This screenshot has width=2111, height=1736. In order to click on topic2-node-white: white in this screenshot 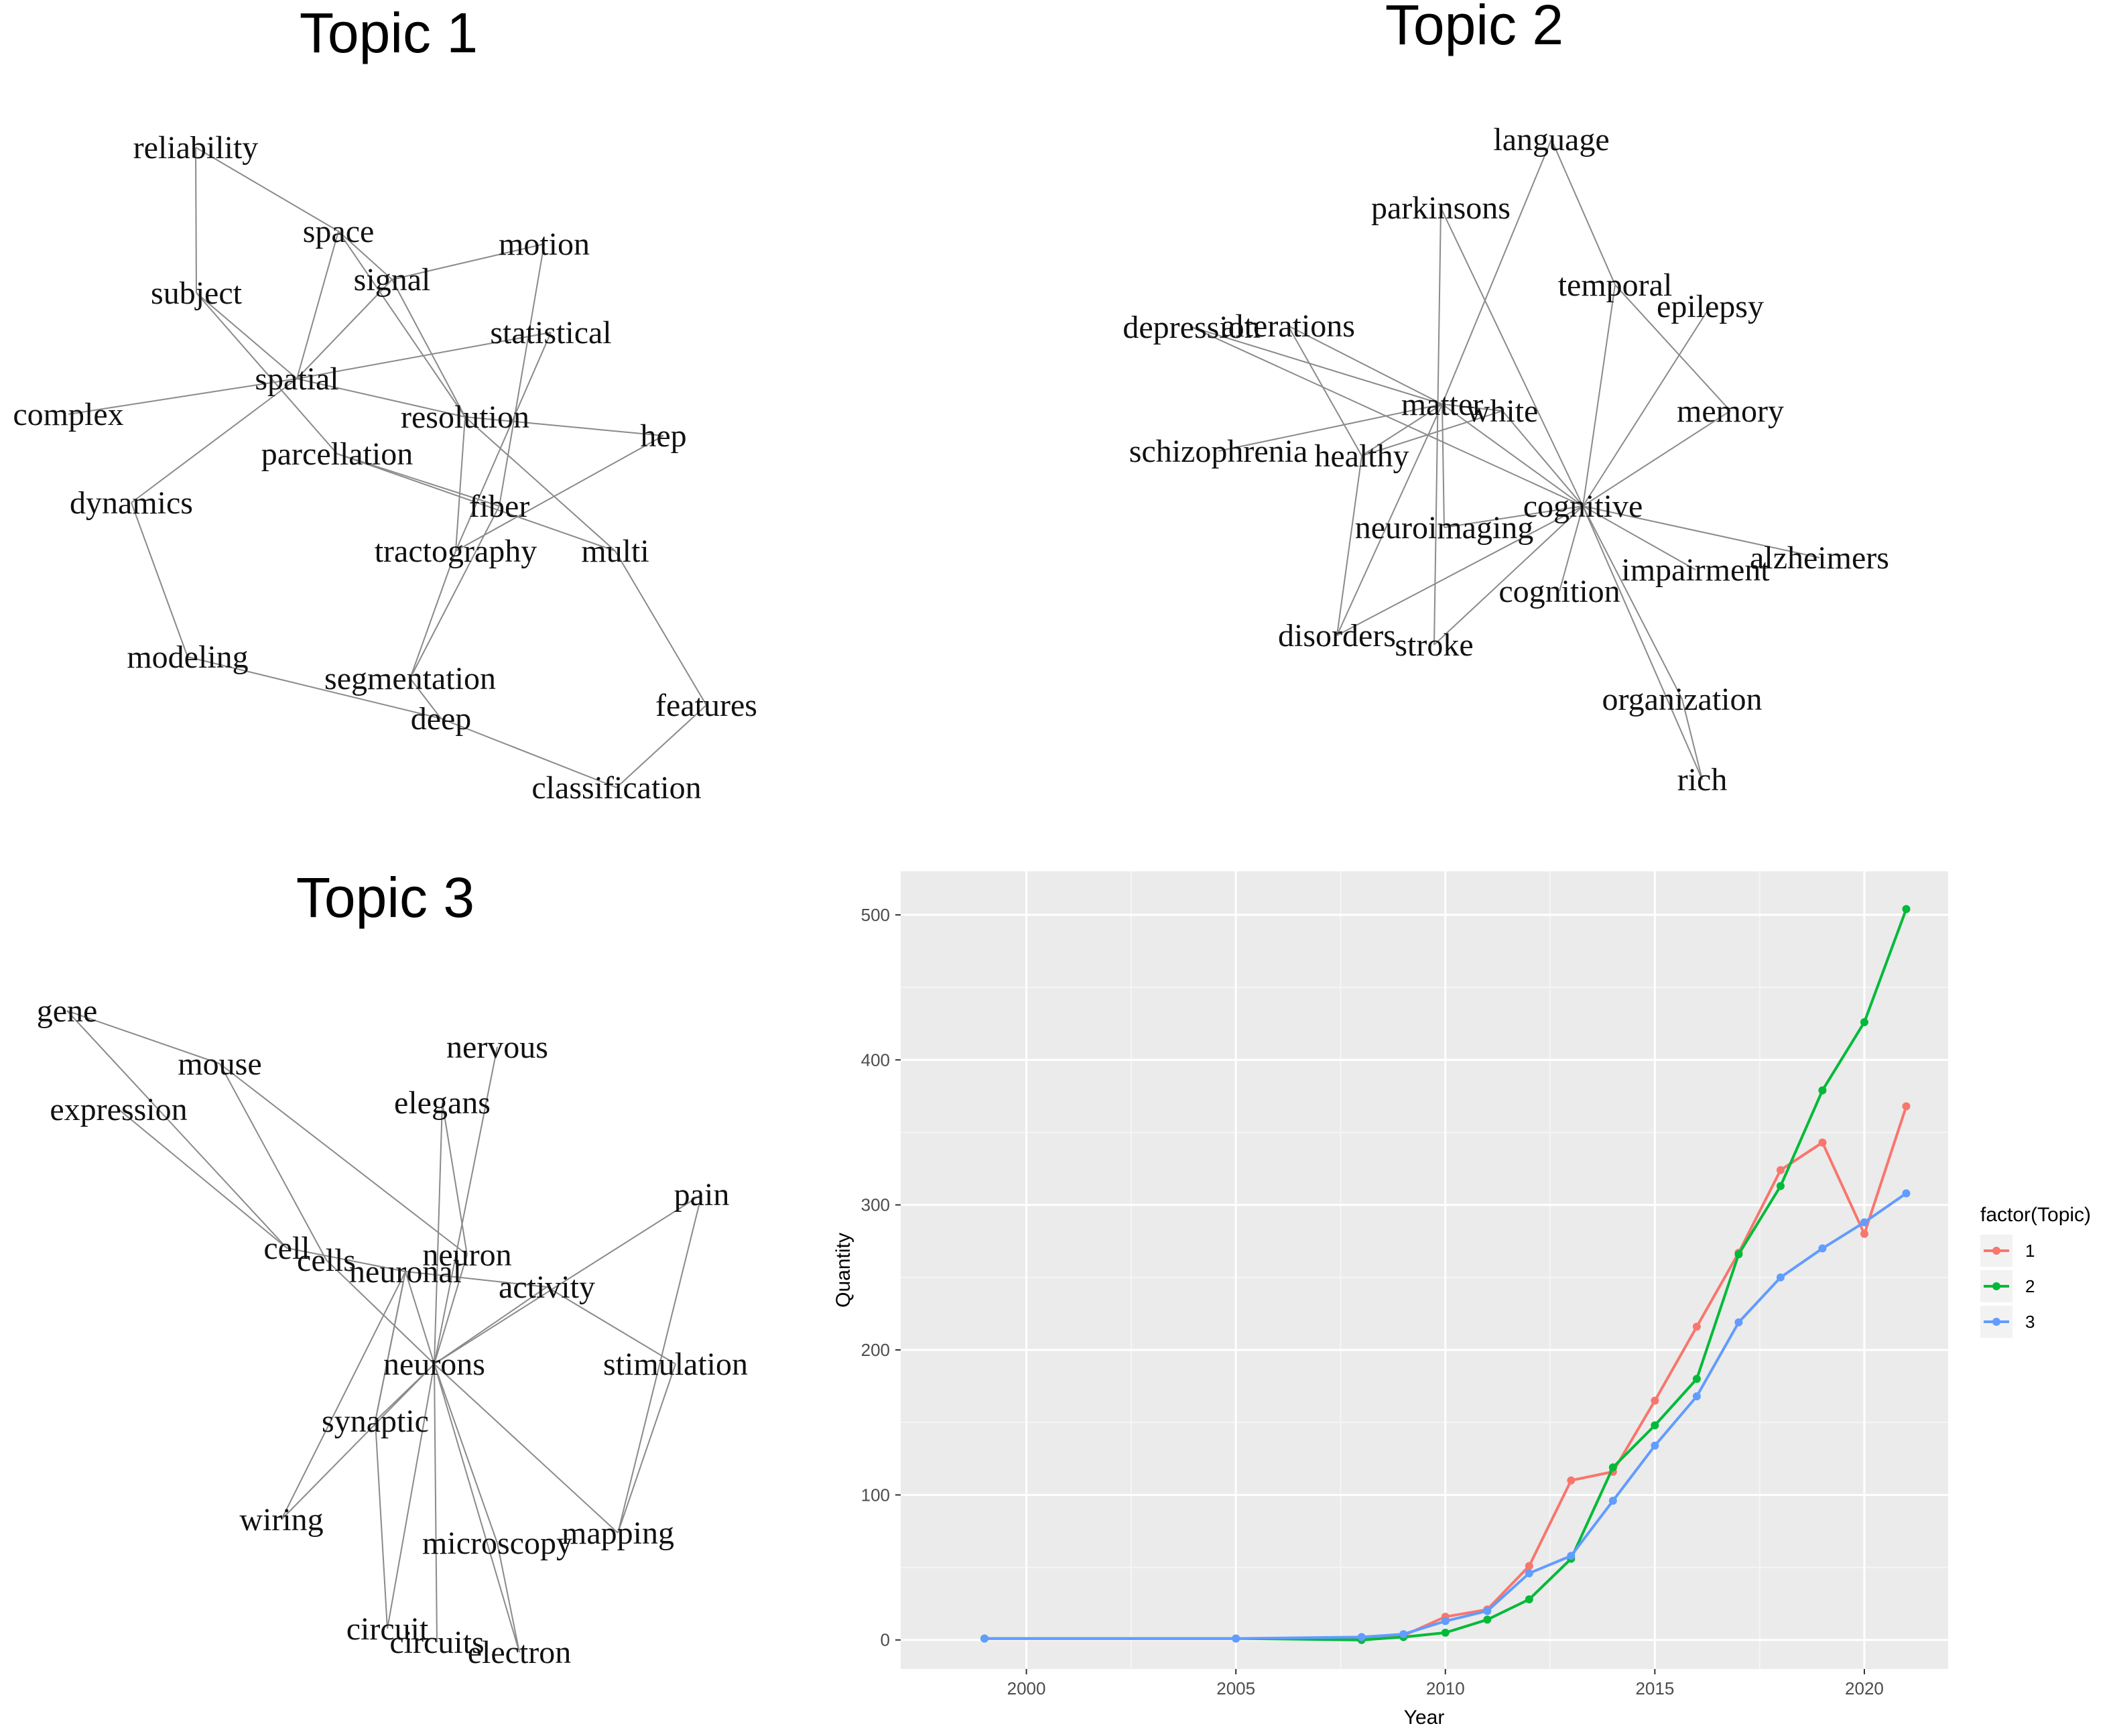, I will do `click(1503, 411)`.